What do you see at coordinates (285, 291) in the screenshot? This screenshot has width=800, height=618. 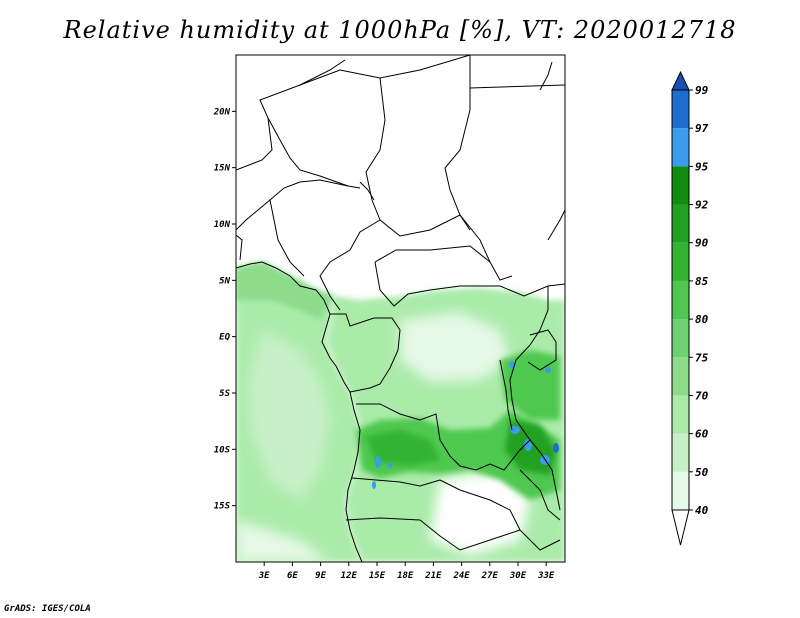 I see `humidity-field-coast` at bounding box center [285, 291].